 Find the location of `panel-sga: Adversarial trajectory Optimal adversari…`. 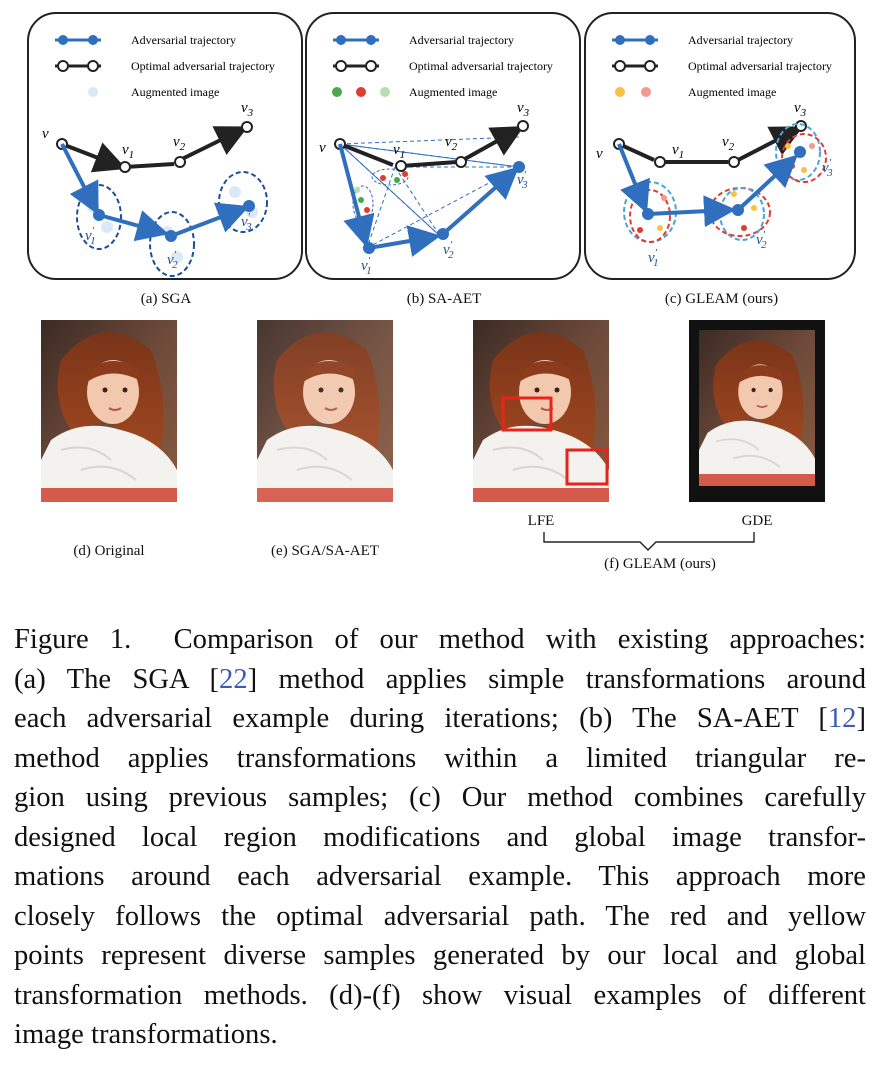

panel-sga: Adversarial trajectory Optimal adversari… is located at coordinates (166, 147).